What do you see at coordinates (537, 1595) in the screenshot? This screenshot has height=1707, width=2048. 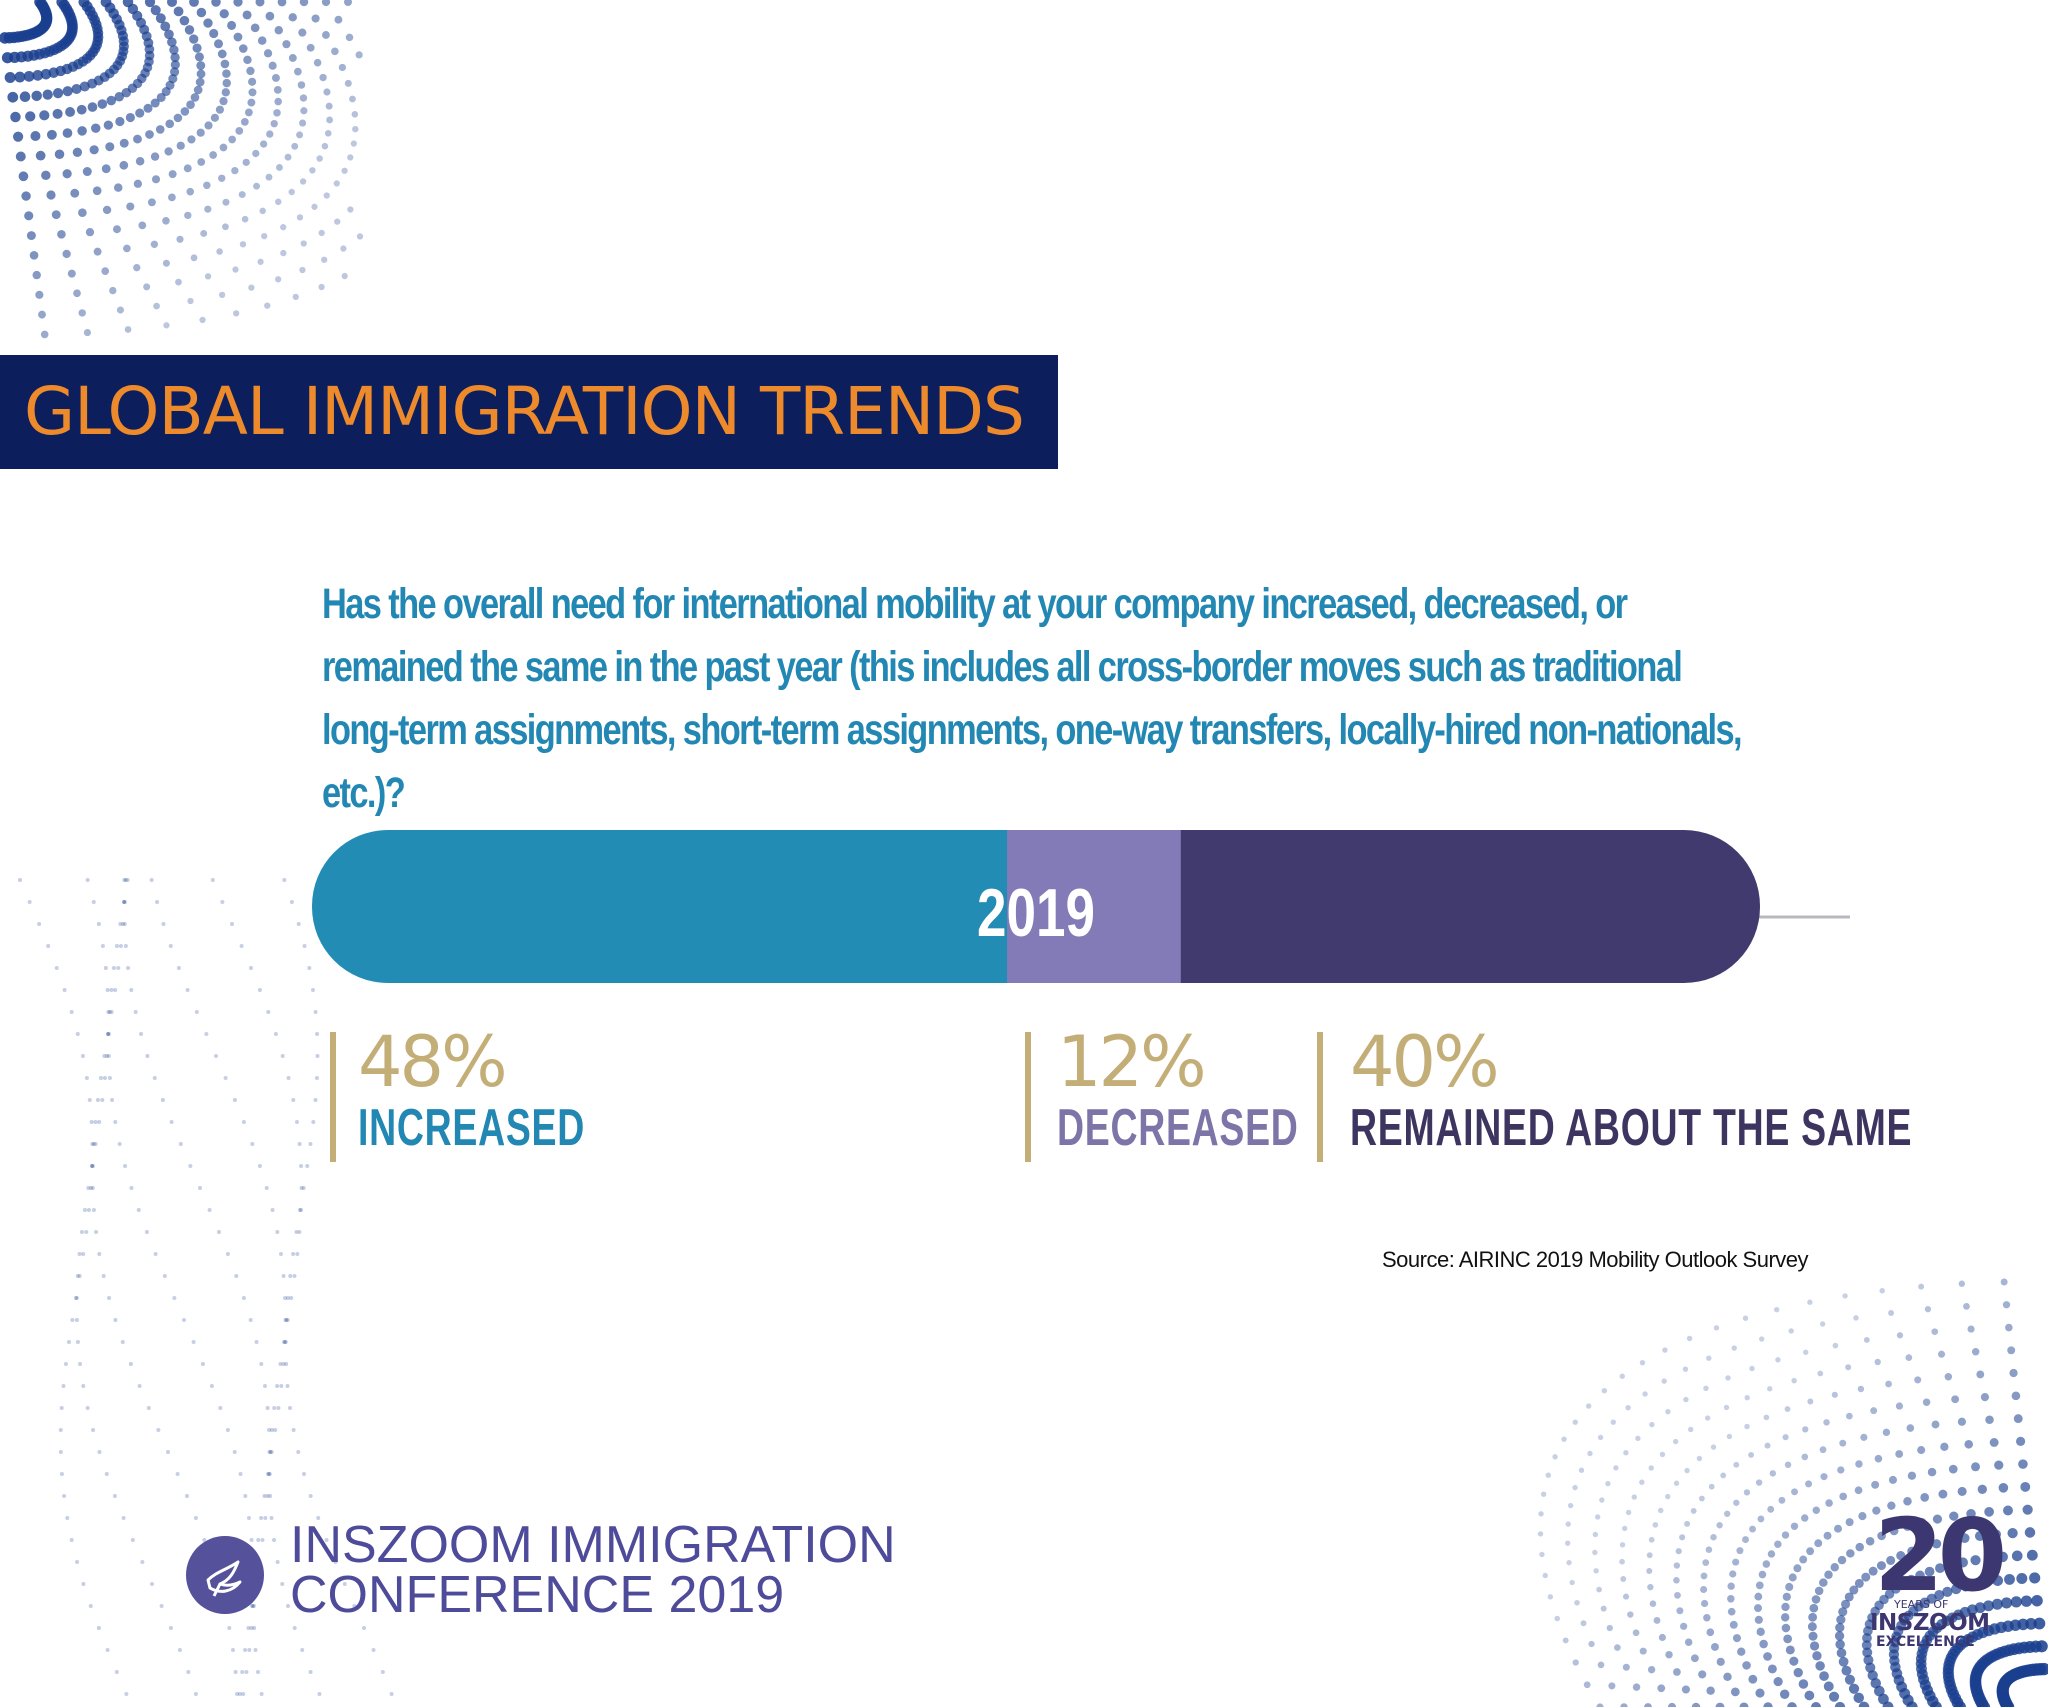 I see `footer-line-2: CONFERENCE 2019` at bounding box center [537, 1595].